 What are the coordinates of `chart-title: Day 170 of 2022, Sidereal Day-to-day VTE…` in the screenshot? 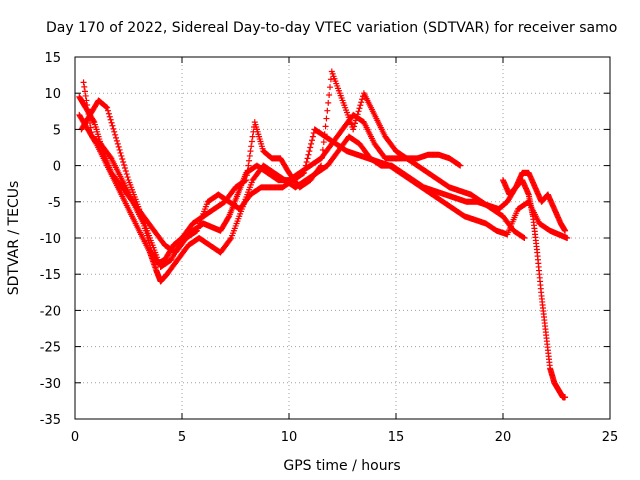 It's located at (331, 28).